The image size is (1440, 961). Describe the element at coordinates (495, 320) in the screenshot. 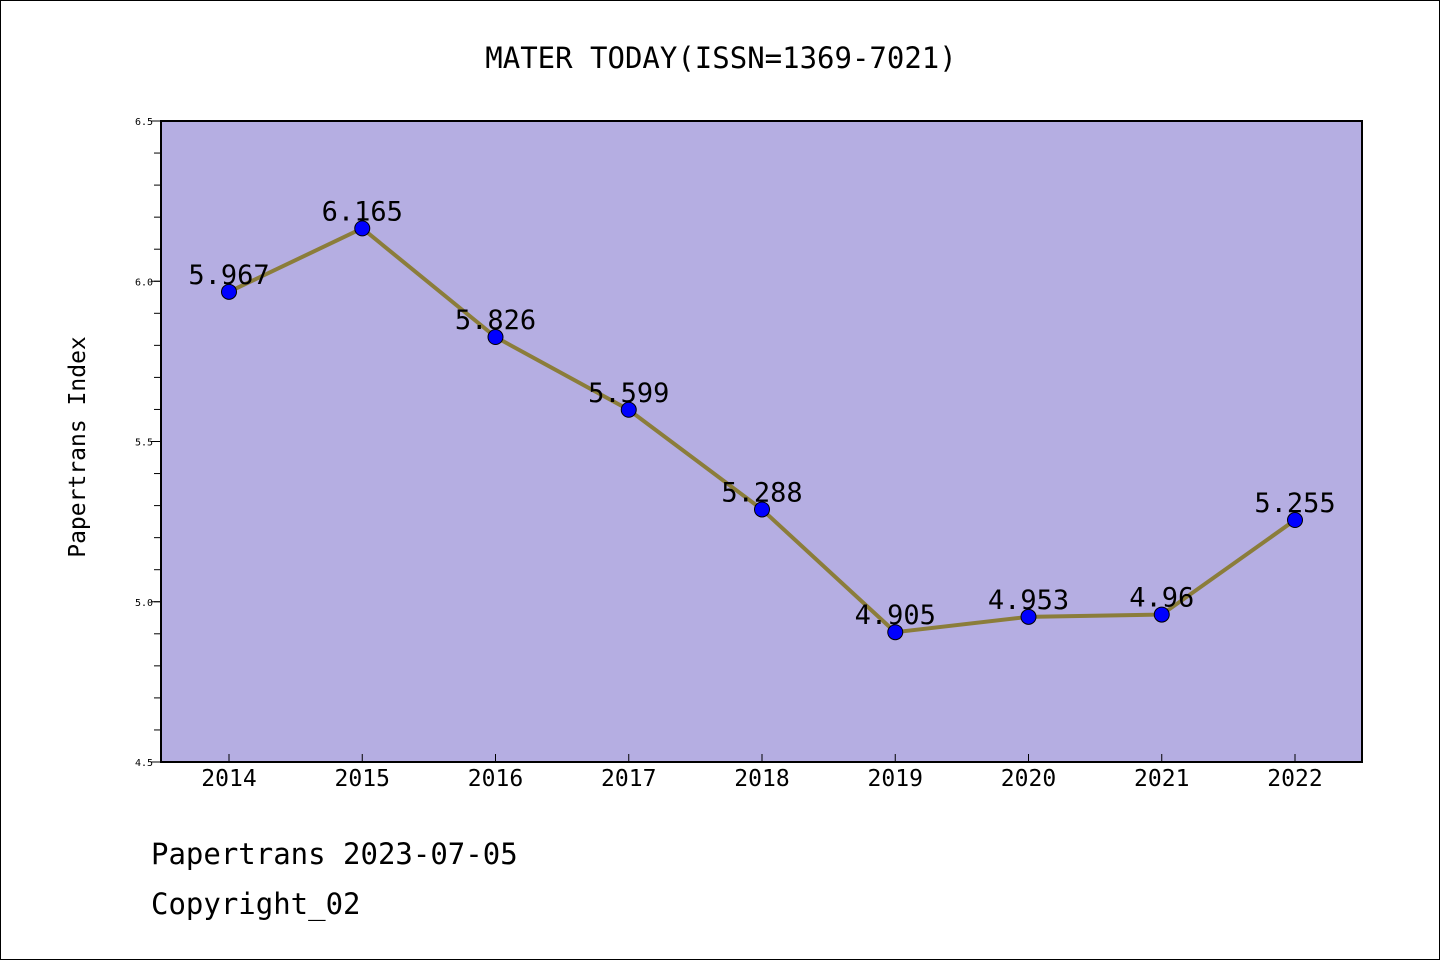

I see `data-label-2016: 5.826` at that location.